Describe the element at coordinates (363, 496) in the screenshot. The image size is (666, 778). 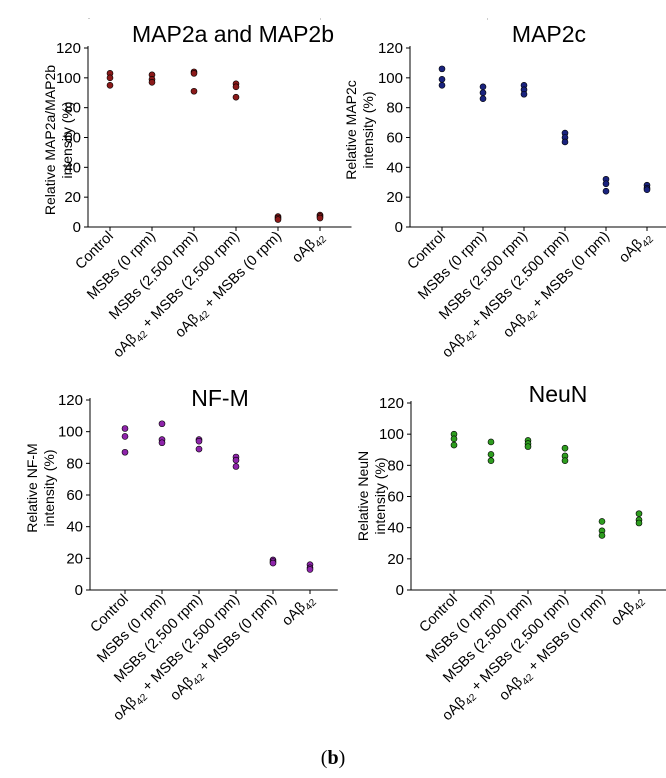
I see `chart-4-ylabel-line: Relative NeuN` at that location.